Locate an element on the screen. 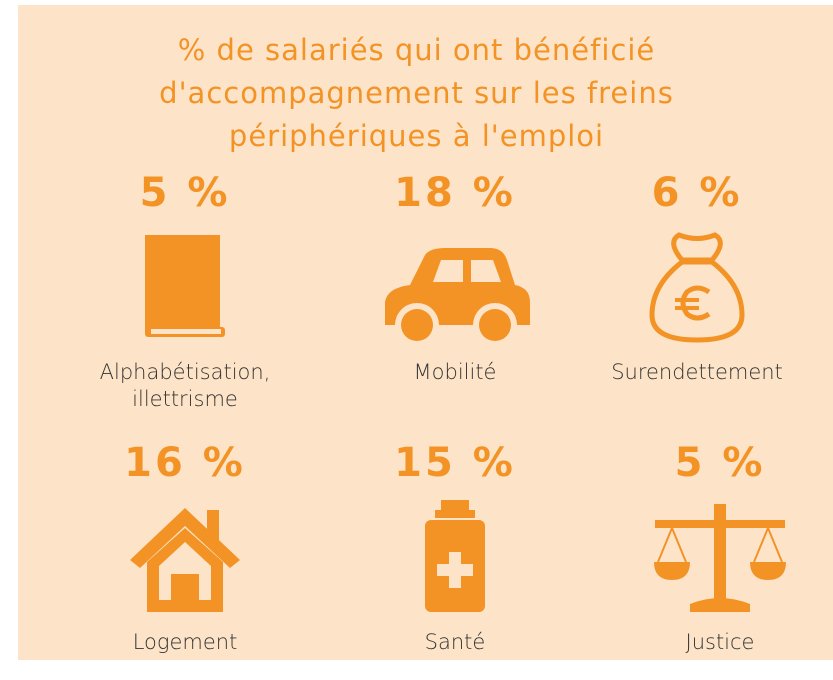  car-icon is located at coordinates (457, 296).